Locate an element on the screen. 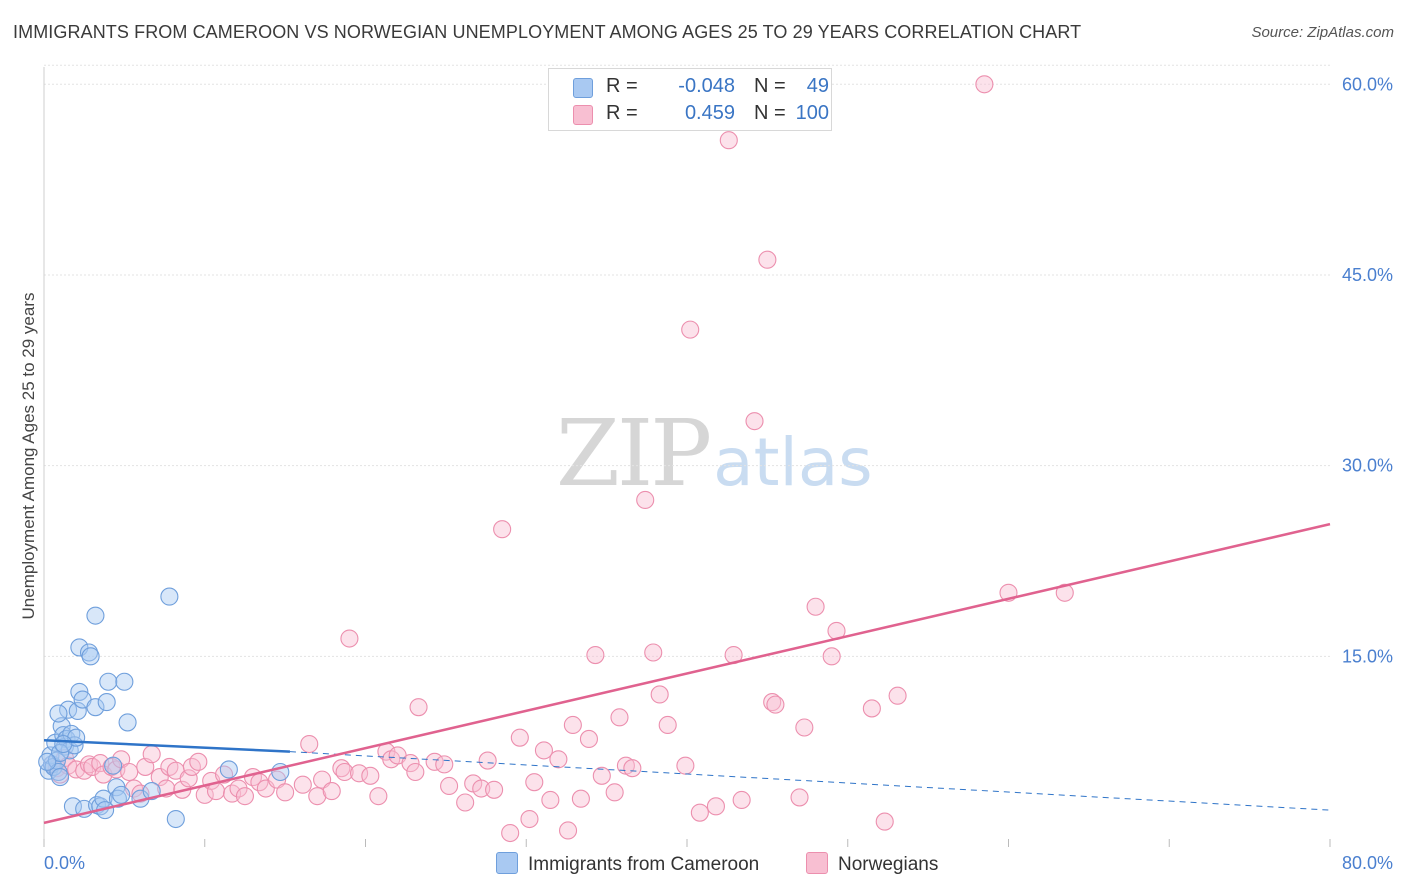  y-tick-label: 60.0% is located at coordinates (1367, 84).